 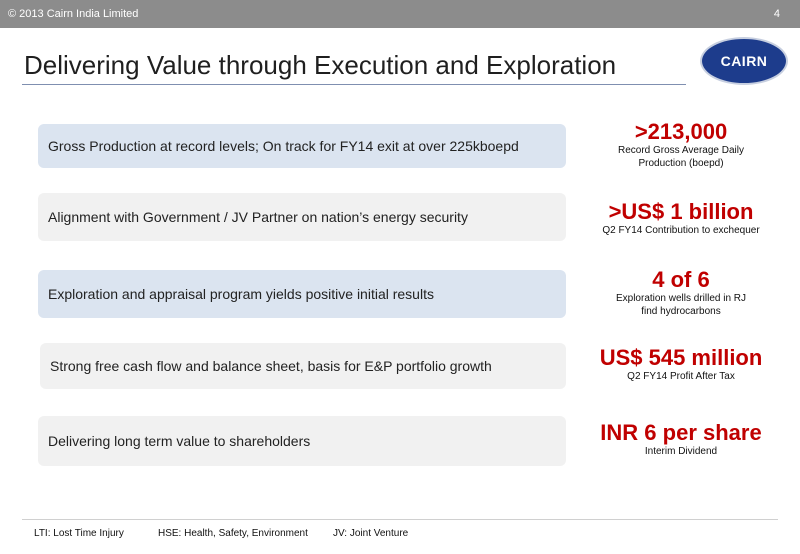 What do you see at coordinates (681, 131) in the screenshot?
I see `stat-value: >213,000` at bounding box center [681, 131].